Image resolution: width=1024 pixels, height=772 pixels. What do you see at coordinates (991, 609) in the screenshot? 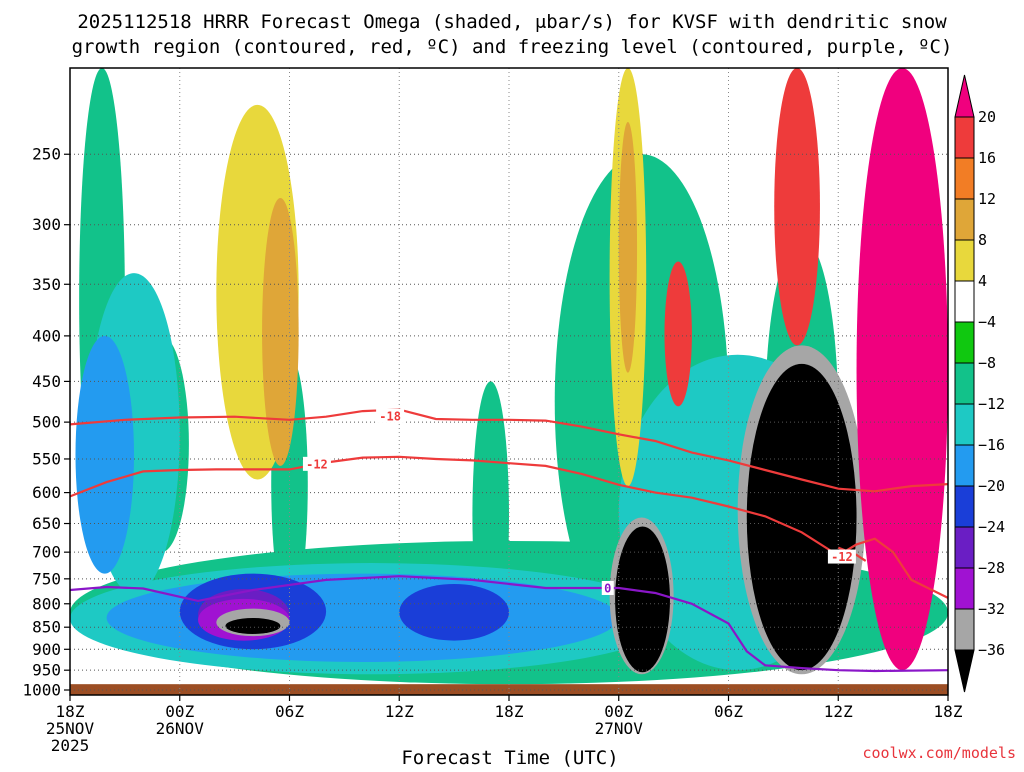
I see `colorbar-tick-label: −32` at bounding box center [991, 609].